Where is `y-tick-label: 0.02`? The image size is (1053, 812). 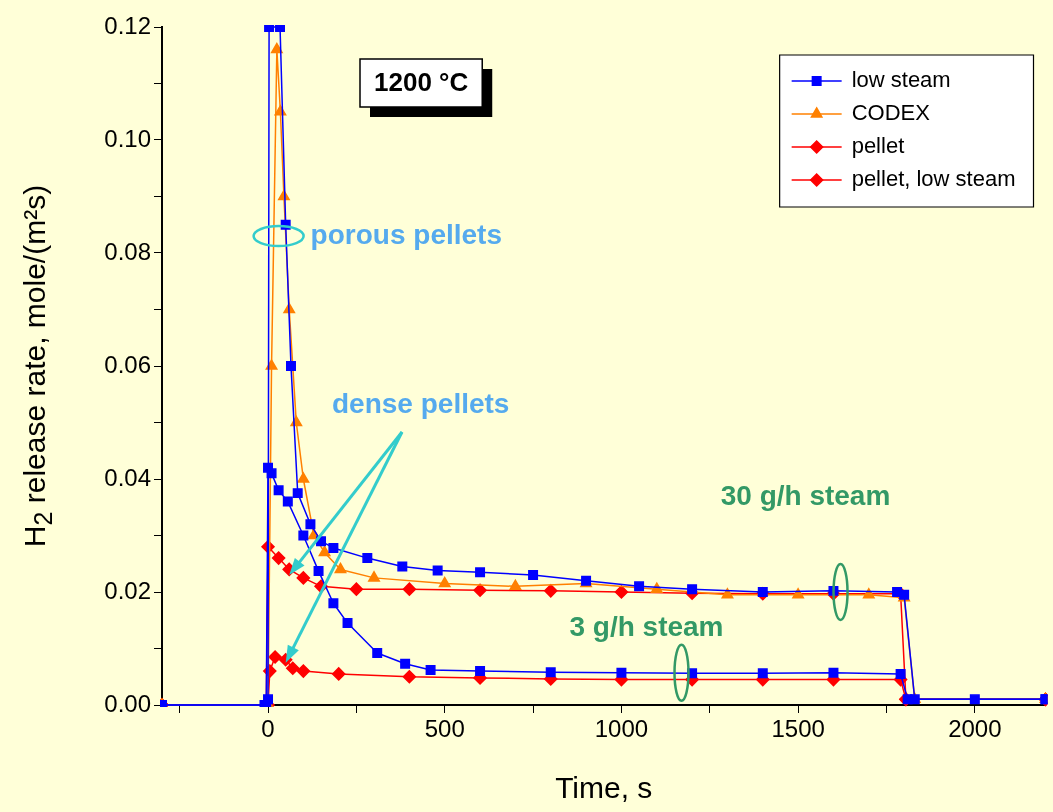
y-tick-label: 0.02 is located at coordinates (127, 590).